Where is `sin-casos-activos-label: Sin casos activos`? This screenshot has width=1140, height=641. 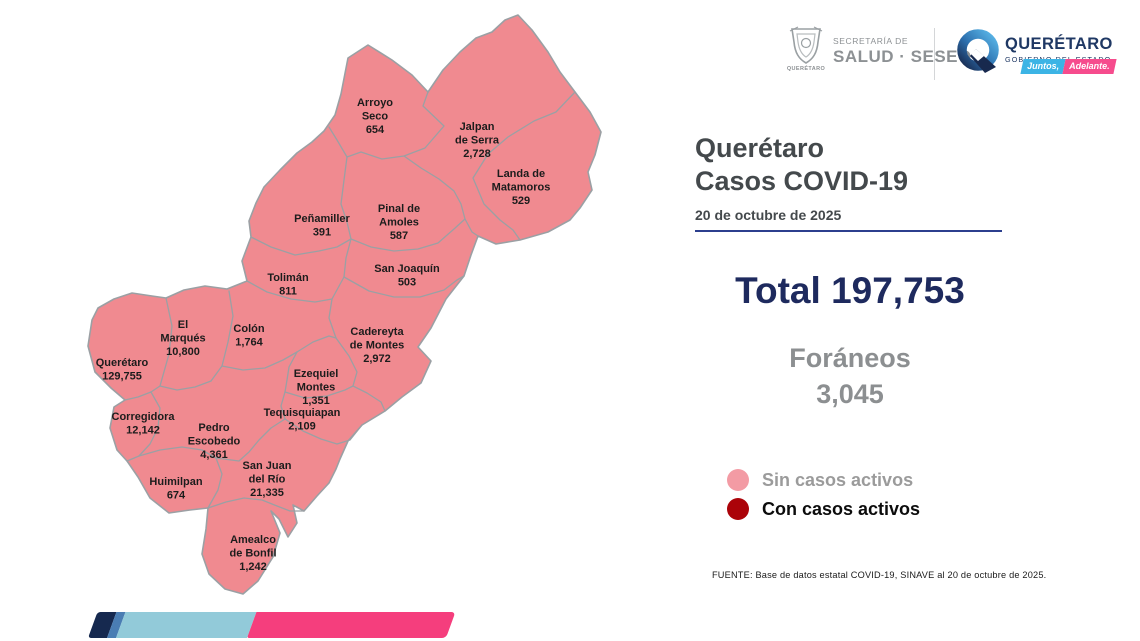
sin-casos-activos-label: Sin casos activos is located at coordinates (838, 479).